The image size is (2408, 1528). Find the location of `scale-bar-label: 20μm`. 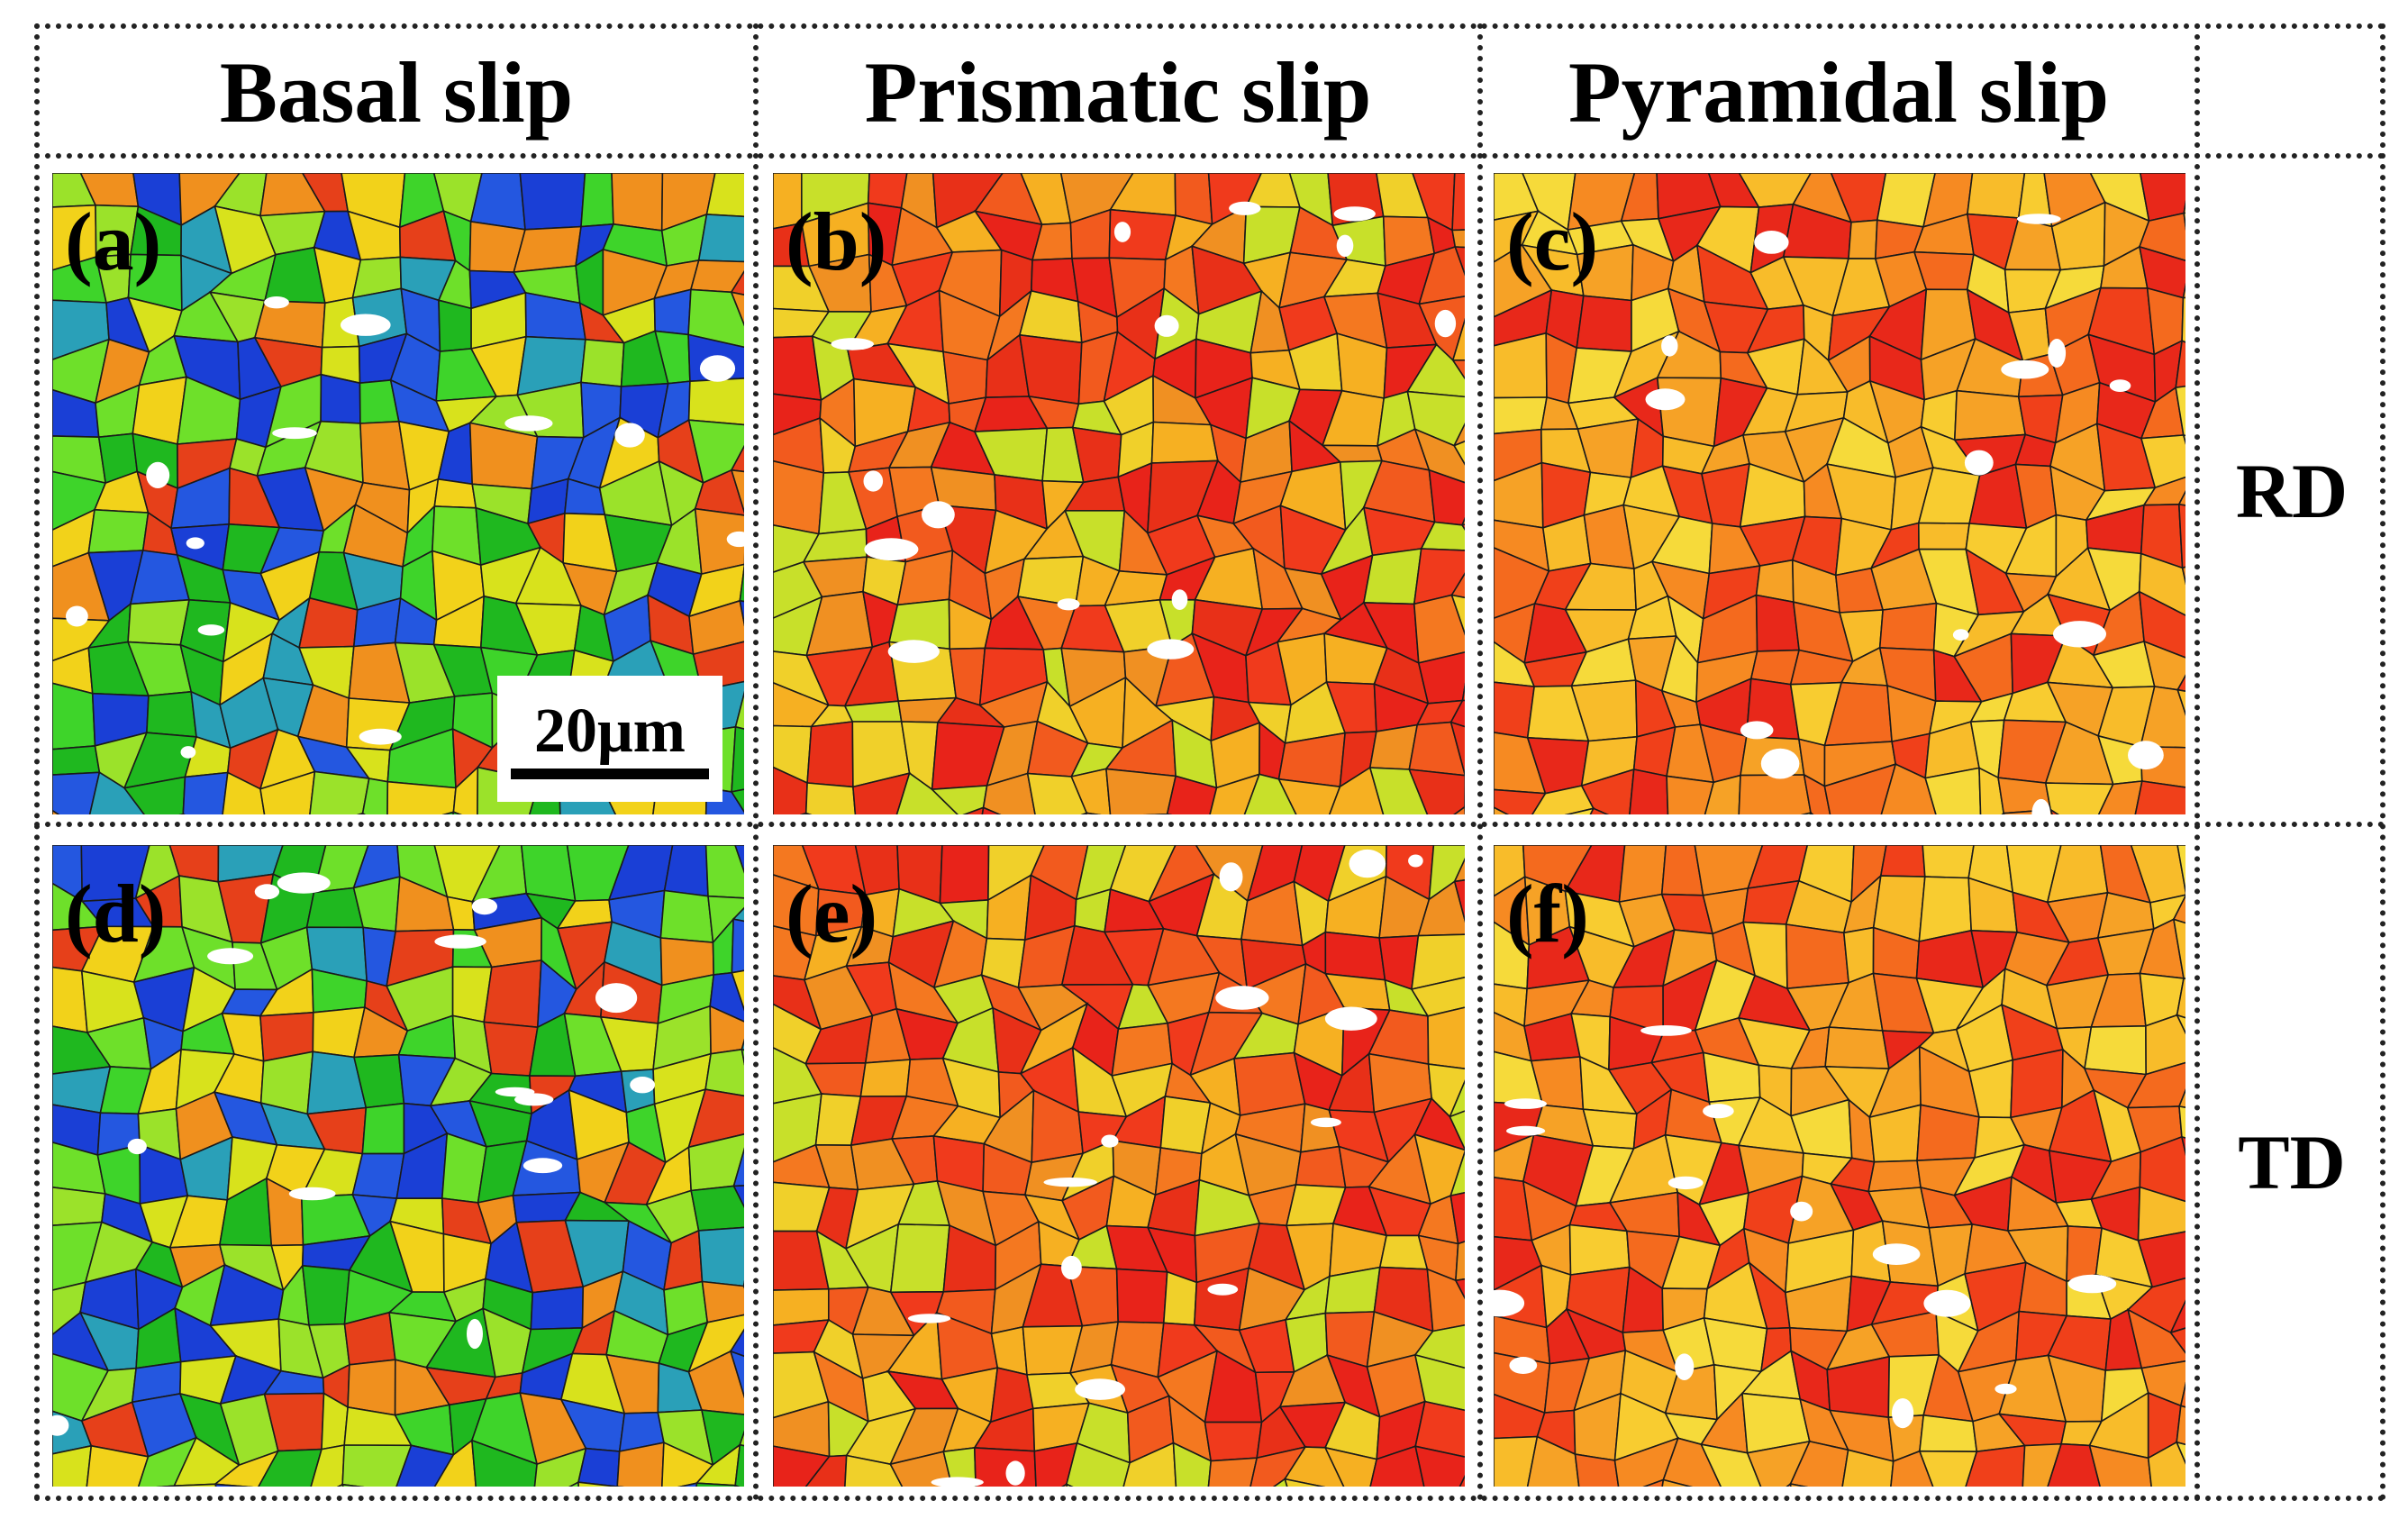

scale-bar-label: 20μm is located at coordinates (610, 731).